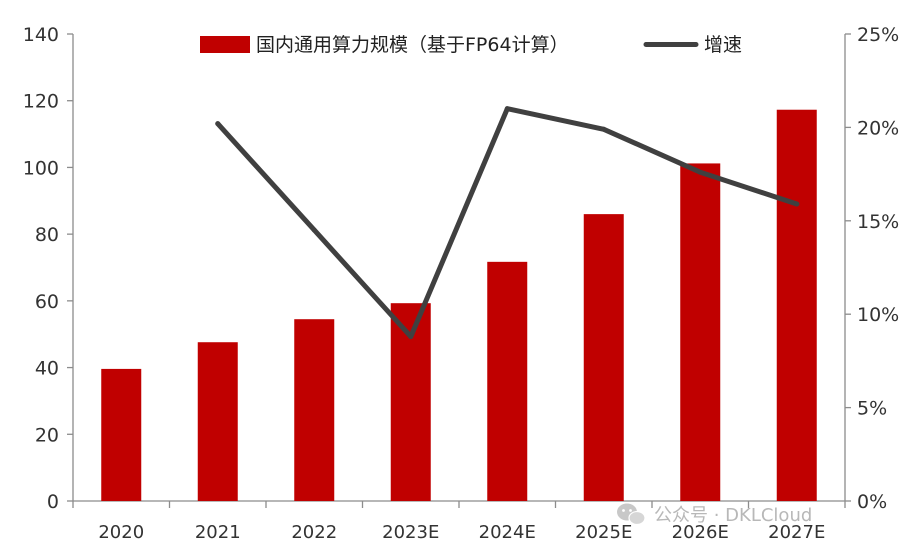 This screenshot has height=552, width=916. I want to click on left-axis: 0 20 40 60 80 100 120 140, so click(48, 268).